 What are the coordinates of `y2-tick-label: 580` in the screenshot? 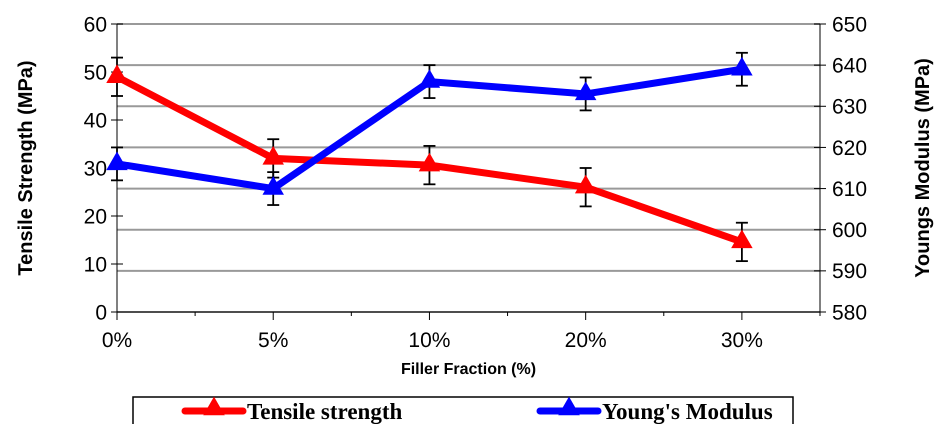 It's located at (850, 312).